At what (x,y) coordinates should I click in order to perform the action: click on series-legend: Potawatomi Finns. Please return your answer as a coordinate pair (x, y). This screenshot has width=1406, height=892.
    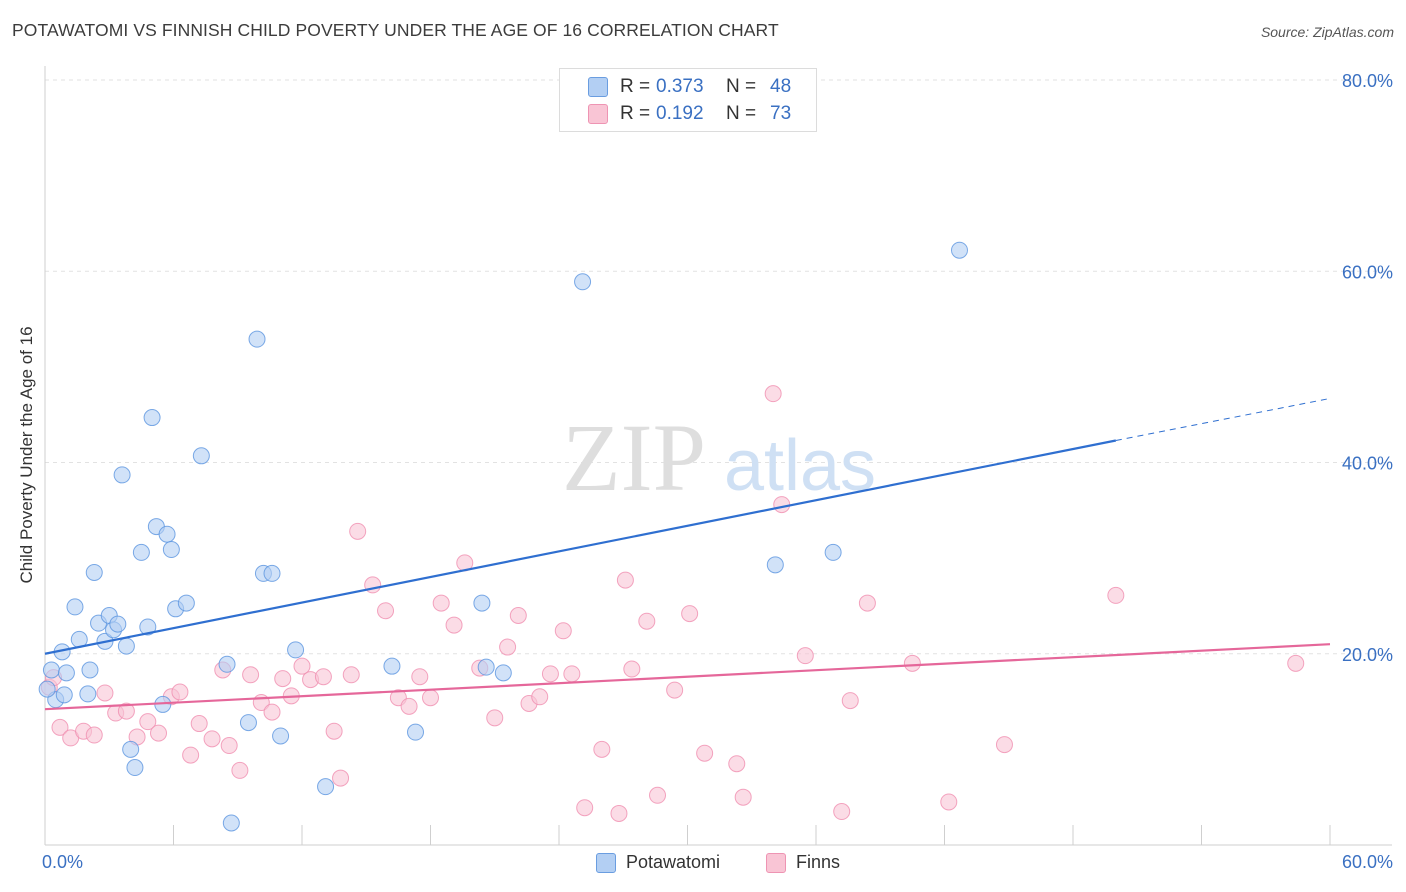
    Looking at the image, I should click on (703, 865).